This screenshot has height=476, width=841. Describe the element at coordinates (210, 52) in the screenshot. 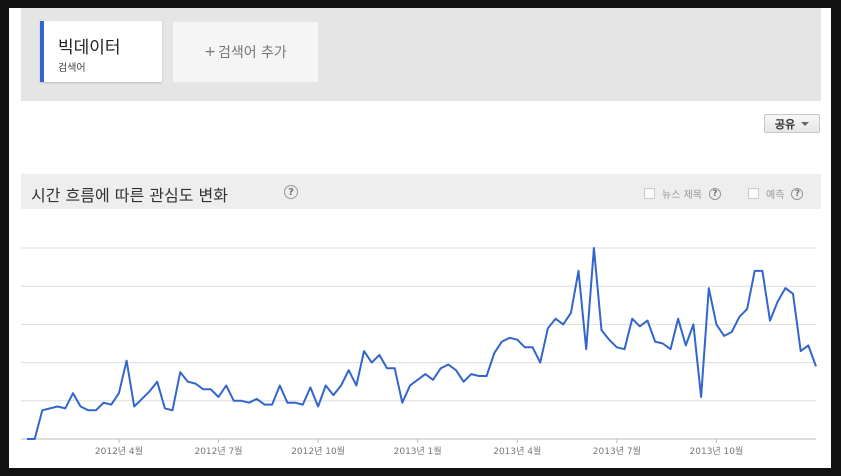

I see `plus-icon: +` at that location.